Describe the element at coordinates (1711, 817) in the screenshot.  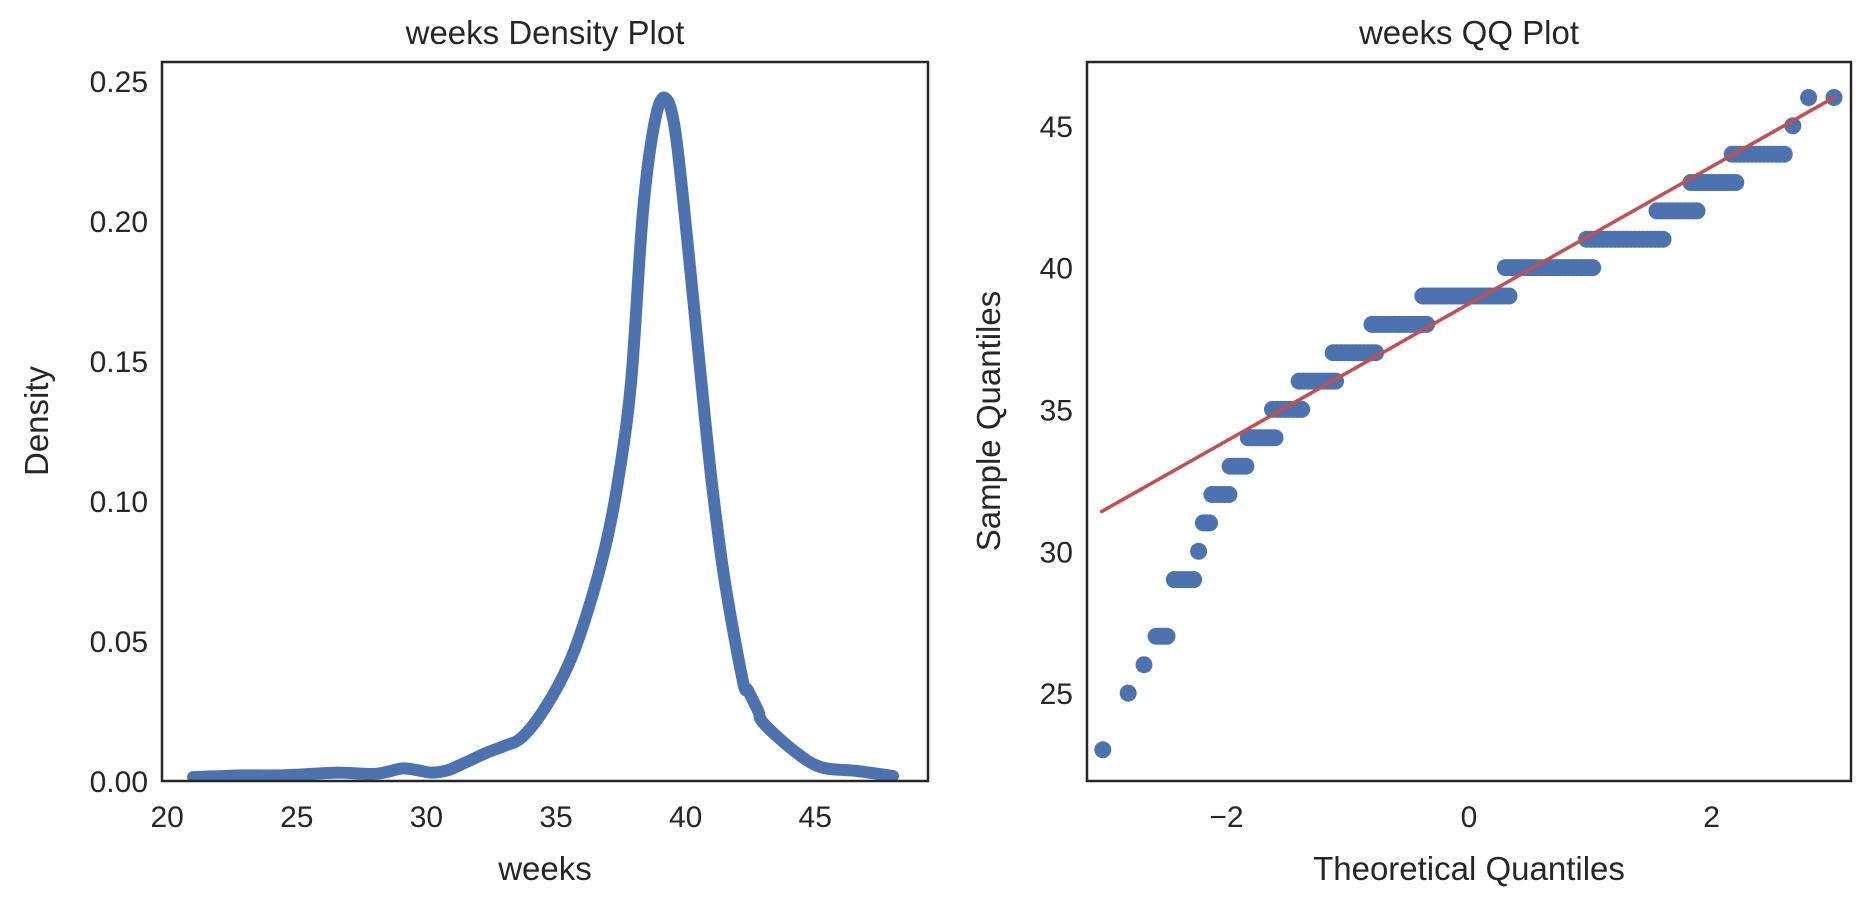
I see `qq-plot-xtick-label: 2` at that location.